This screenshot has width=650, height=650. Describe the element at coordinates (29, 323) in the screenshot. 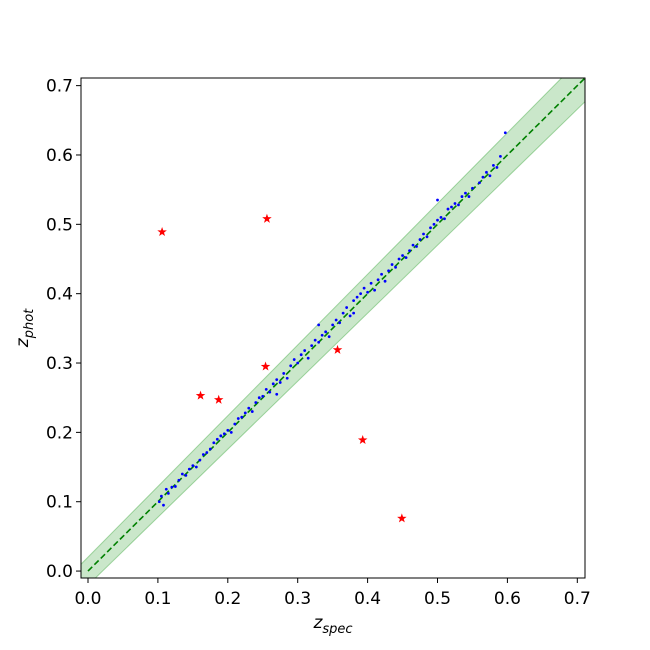

I see `y-label-sub: phot` at that location.